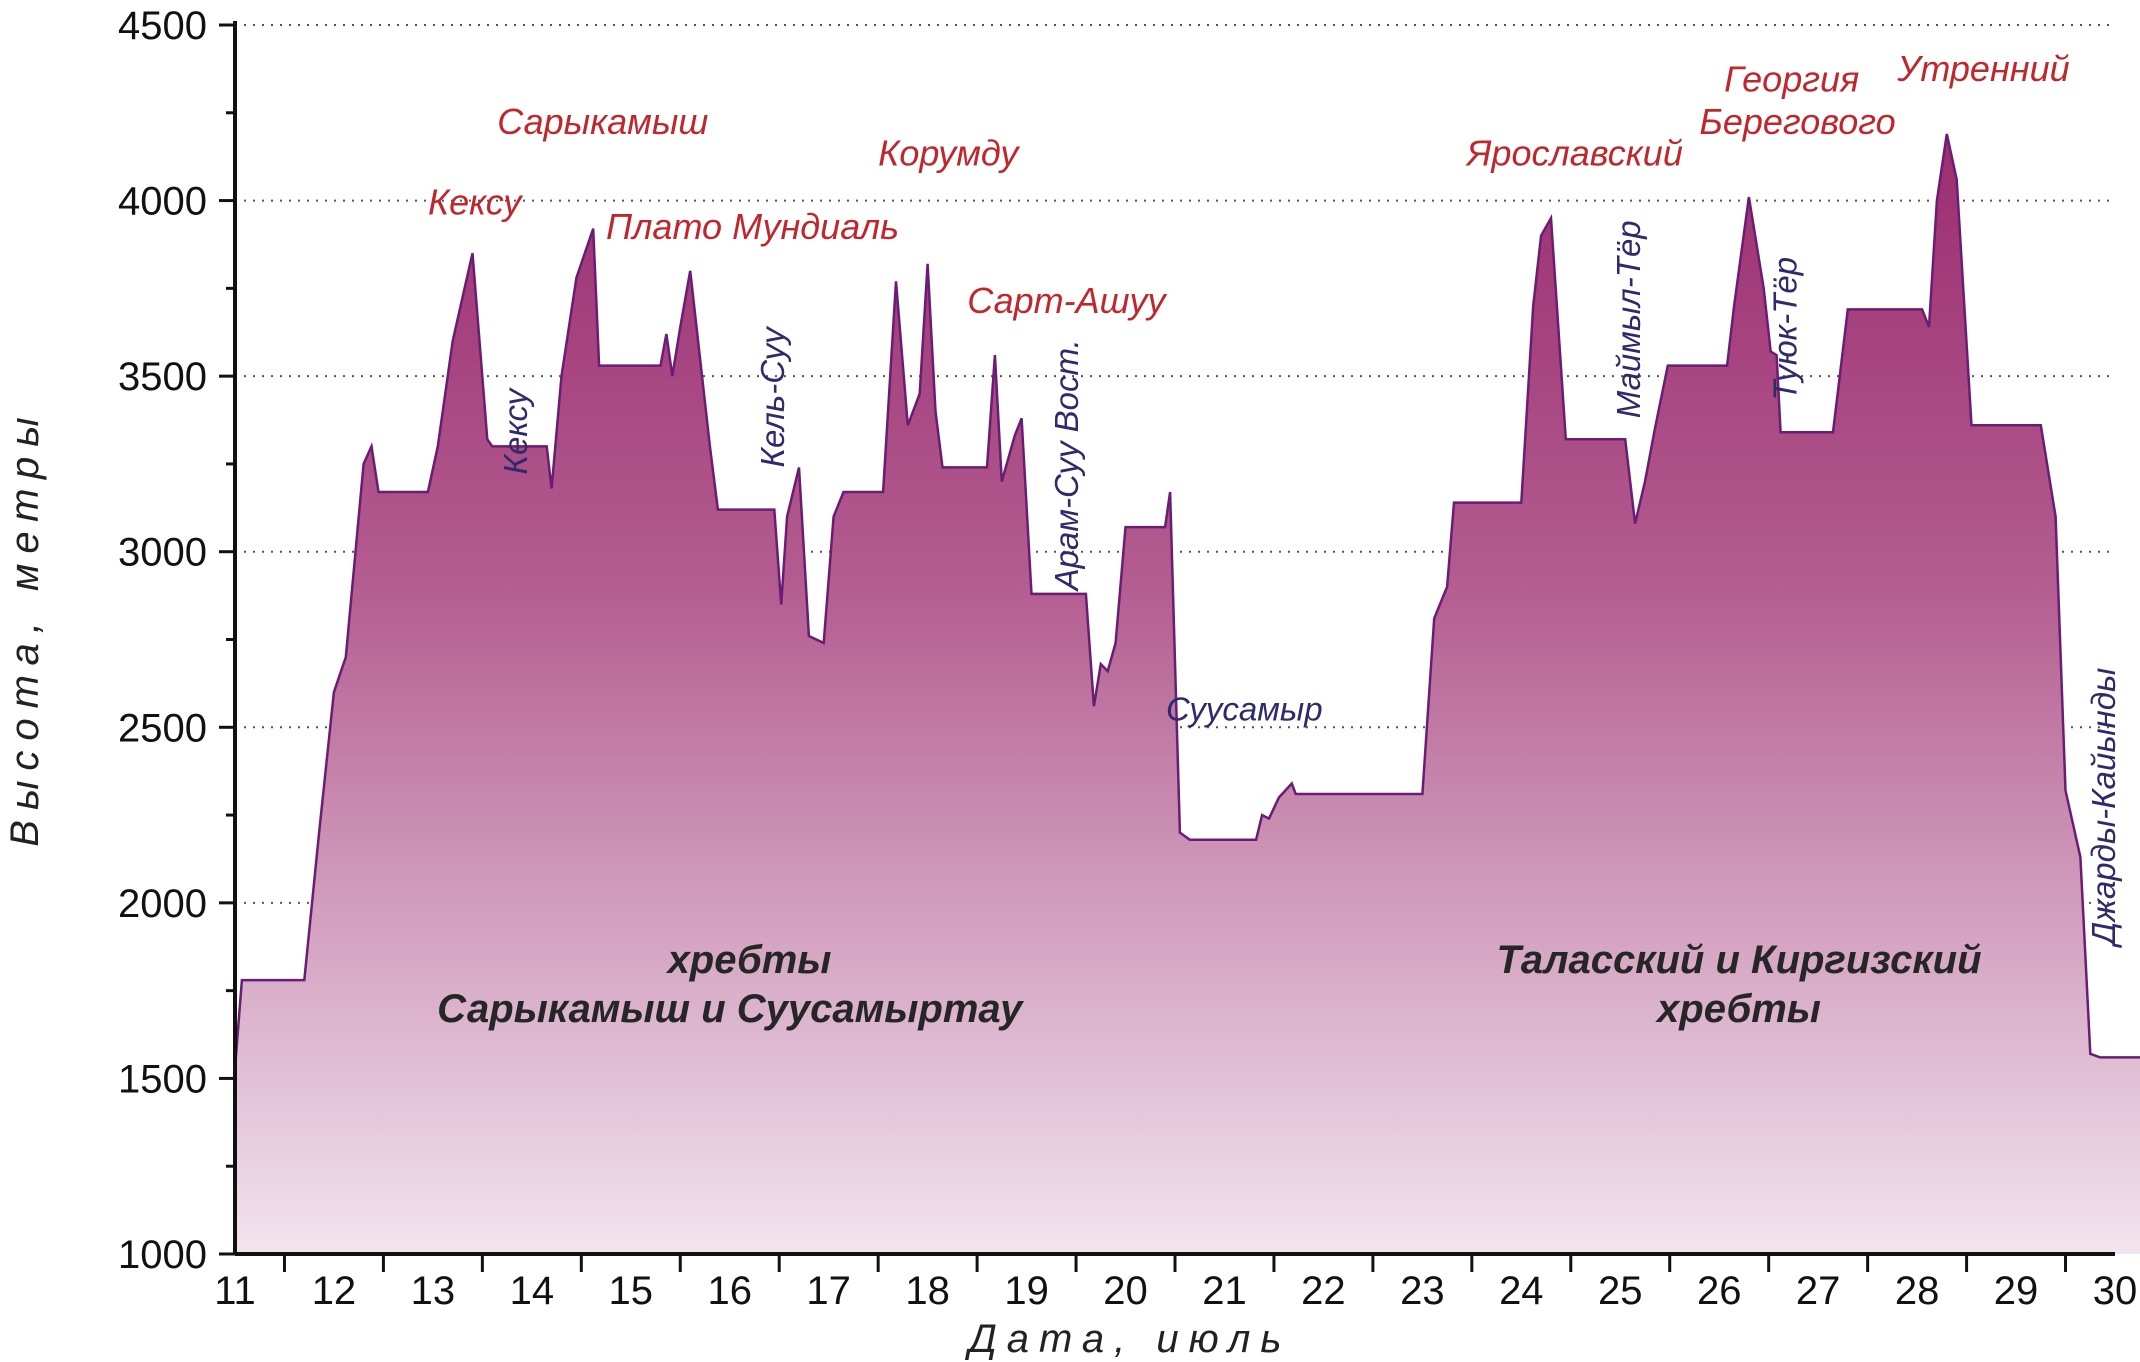 This screenshot has height=1362, width=2140. Describe the element at coordinates (1026, 1291) in the screenshot. I see `x-tick-label: 19` at that location.